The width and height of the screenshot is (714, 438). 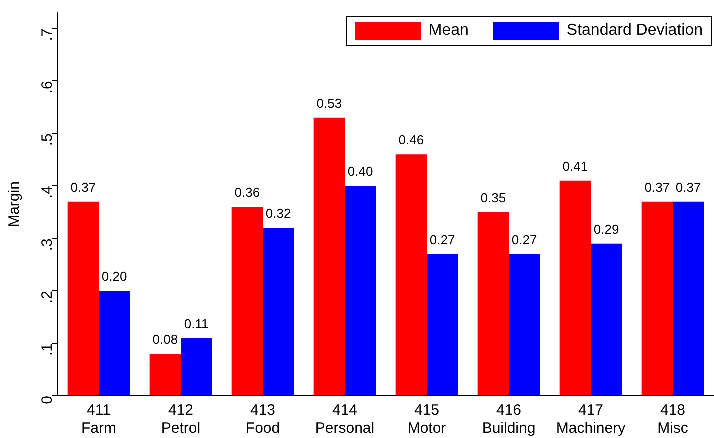 What do you see at coordinates (47, 35) in the screenshot?
I see `y-tick-label: .7` at bounding box center [47, 35].